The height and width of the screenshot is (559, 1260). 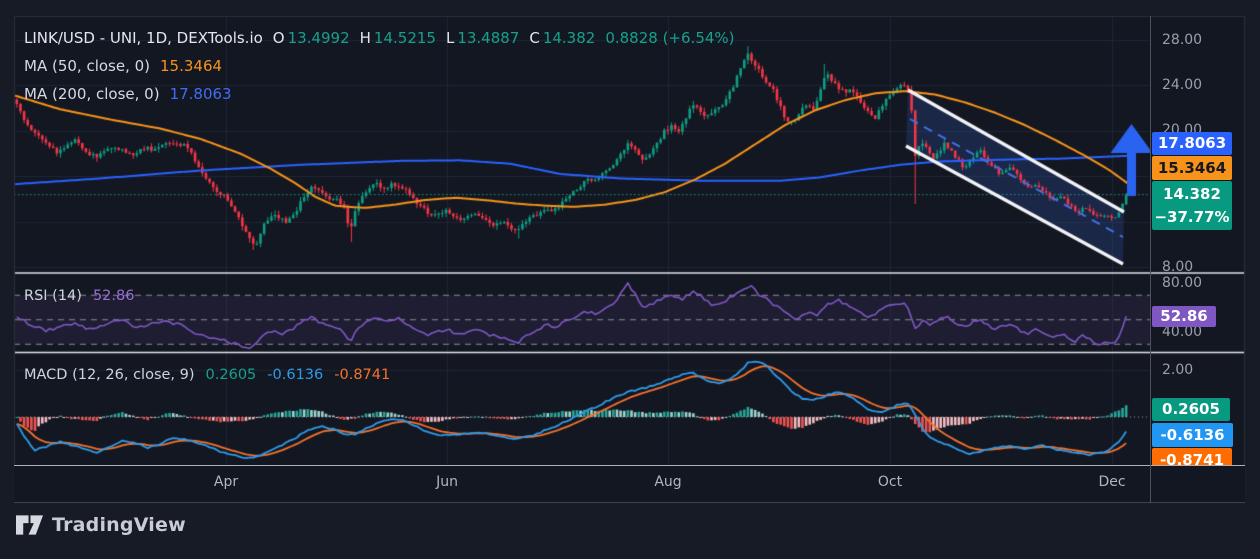 What do you see at coordinates (1182, 40) in the screenshot?
I see `price-axis-tick: 28.00` at bounding box center [1182, 40].